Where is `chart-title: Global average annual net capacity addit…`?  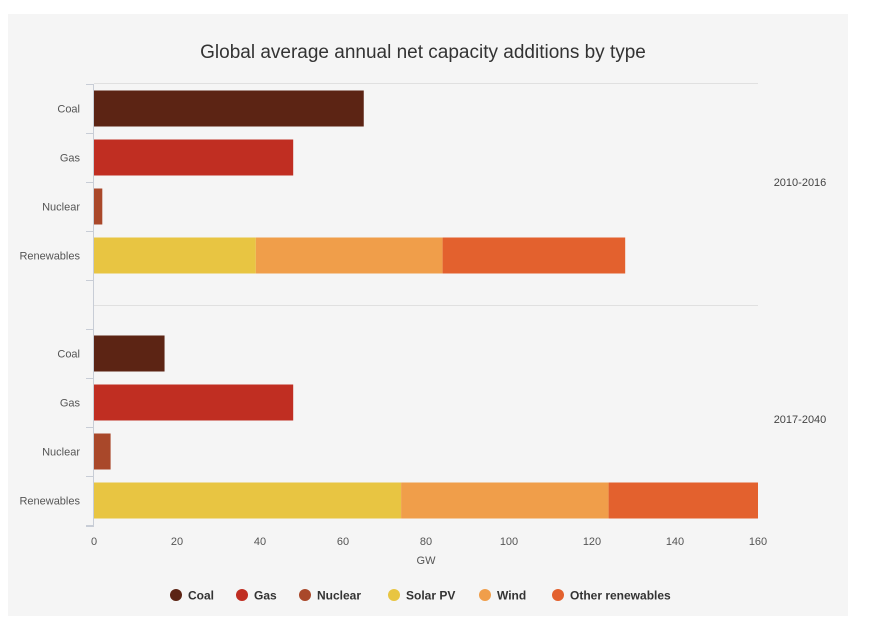
chart-title: Global average annual net capacity addit… is located at coordinates (423, 52).